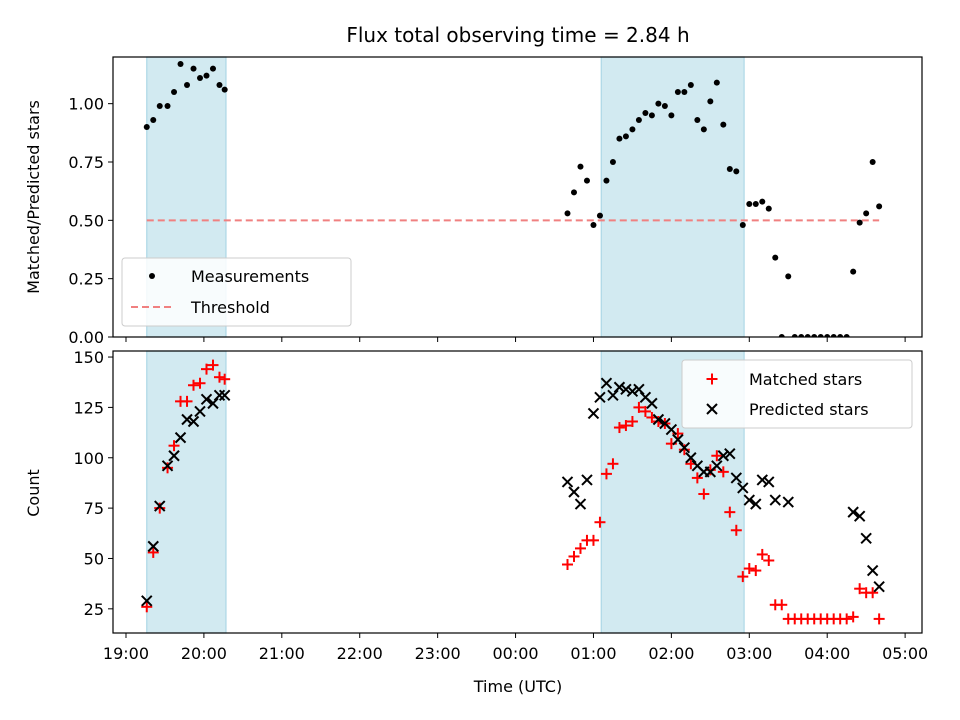 The width and height of the screenshot is (960, 720). Describe the element at coordinates (33, 197) in the screenshot. I see `top-y-axis-label: Matched/Predicted stars` at that location.